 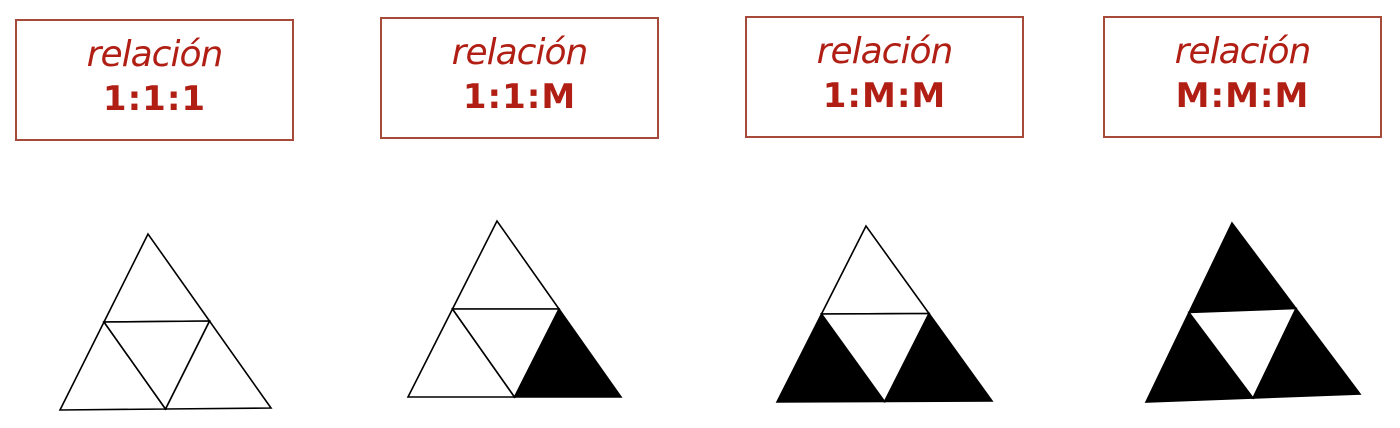 I want to click on triangle-m-m-m, so click(x=1253, y=312).